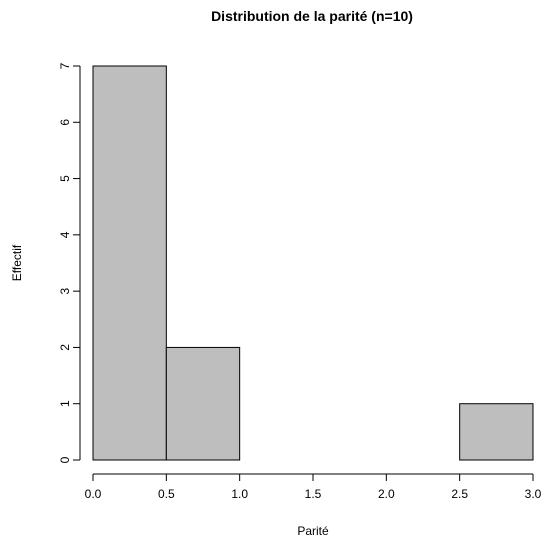 This screenshot has width=546, height=546. Describe the element at coordinates (65, 122) in the screenshot. I see `y-tick-label: 6` at that location.